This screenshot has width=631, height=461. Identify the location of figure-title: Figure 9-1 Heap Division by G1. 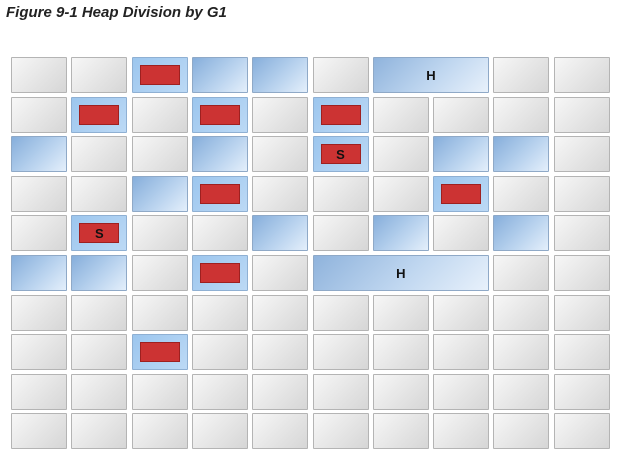
(116, 12).